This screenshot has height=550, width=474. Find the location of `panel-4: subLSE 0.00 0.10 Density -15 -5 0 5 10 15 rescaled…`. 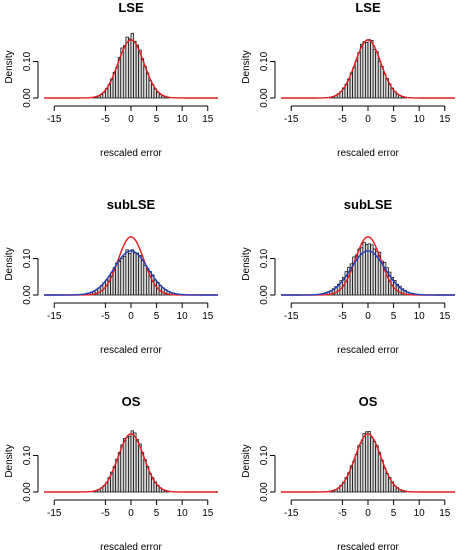

panel-4: subLSE 0.00 0.10 Density -15 -5 0 5 10 15 rescaled… is located at coordinates (348, 276).